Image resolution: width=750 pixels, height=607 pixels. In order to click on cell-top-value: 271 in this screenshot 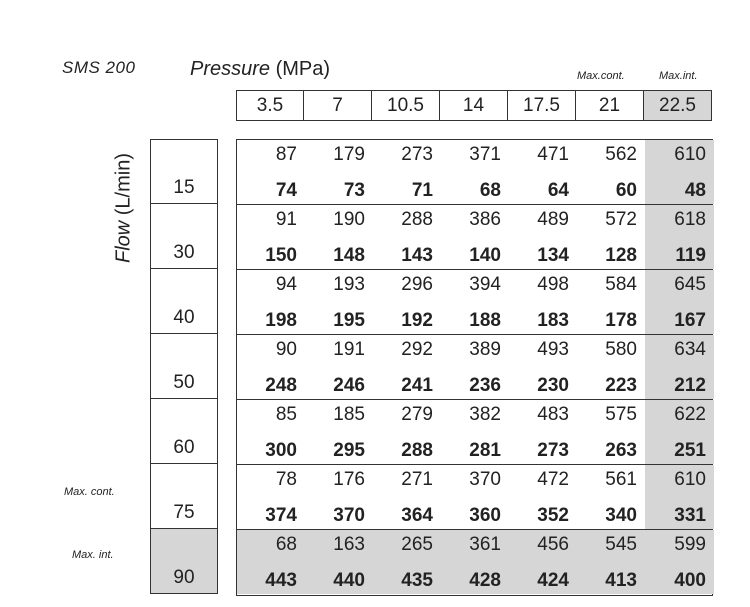, I will do `click(417, 479)`.